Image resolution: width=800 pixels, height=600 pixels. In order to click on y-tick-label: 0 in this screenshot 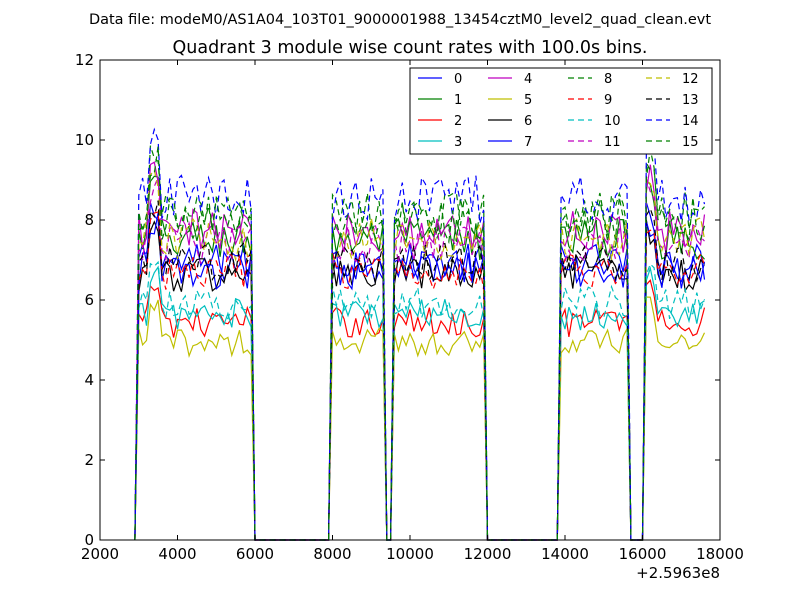, I will do `click(89, 540)`.